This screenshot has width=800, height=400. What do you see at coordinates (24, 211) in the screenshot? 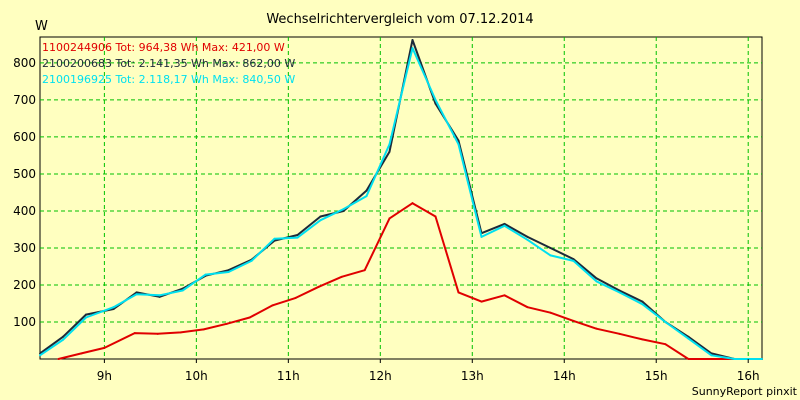
I see `y-tick-label: 400` at bounding box center [24, 211].